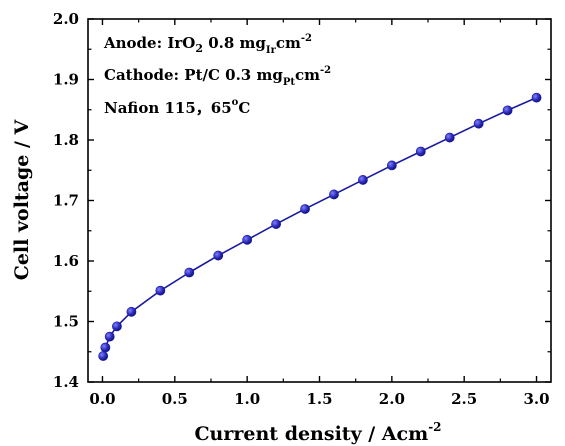 This screenshot has height=446, width=565. What do you see at coordinates (102, 399) in the screenshot?
I see `x-tick-label: 0.0` at bounding box center [102, 399].